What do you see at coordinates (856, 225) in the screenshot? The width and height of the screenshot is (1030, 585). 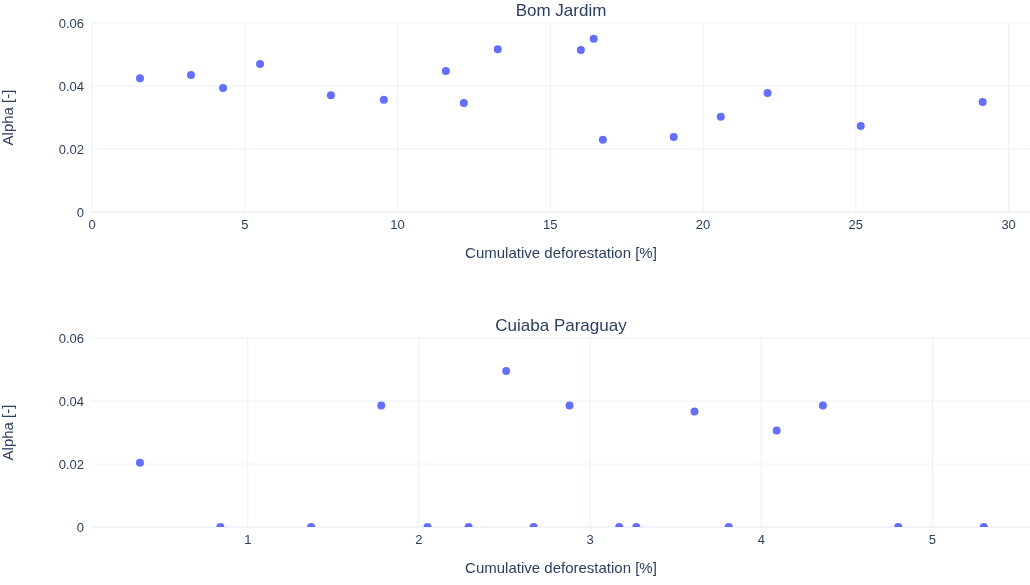 I see `x-tick-label: 25` at bounding box center [856, 225].